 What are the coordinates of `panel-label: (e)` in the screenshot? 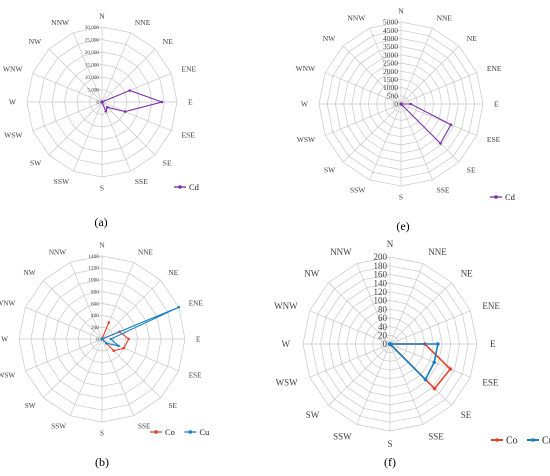 It's located at (402, 226).